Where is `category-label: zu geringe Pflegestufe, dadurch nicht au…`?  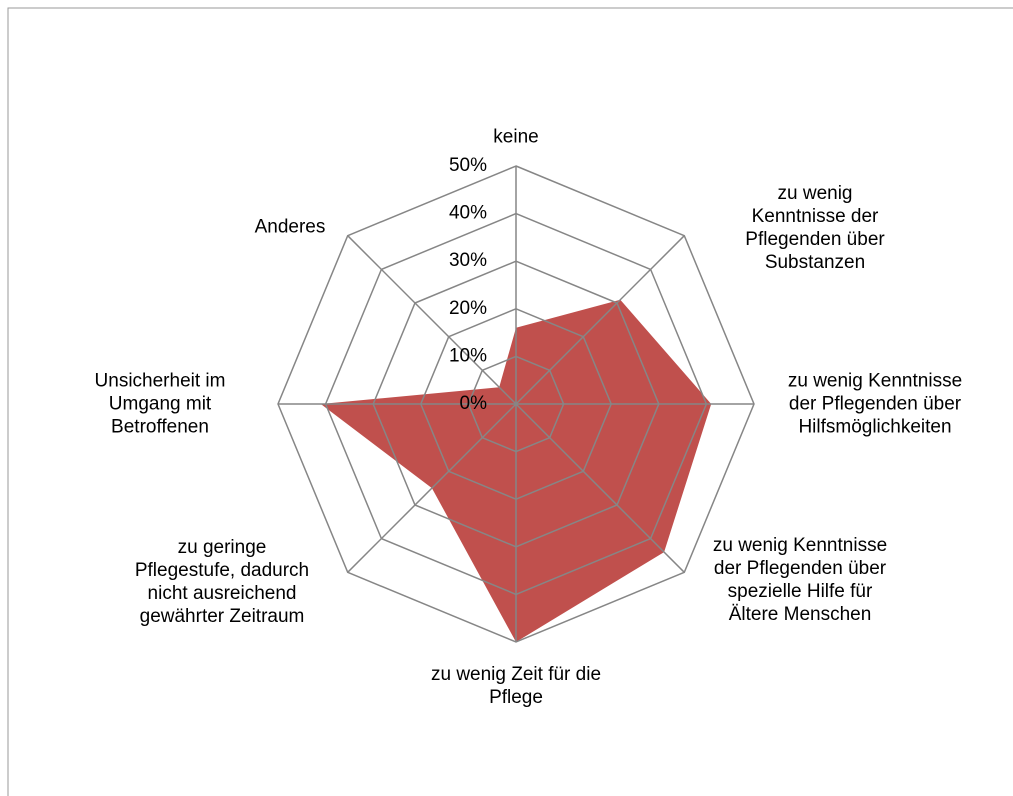
category-label: zu geringe Pflegestufe, dadurch nicht au… is located at coordinates (222, 582).